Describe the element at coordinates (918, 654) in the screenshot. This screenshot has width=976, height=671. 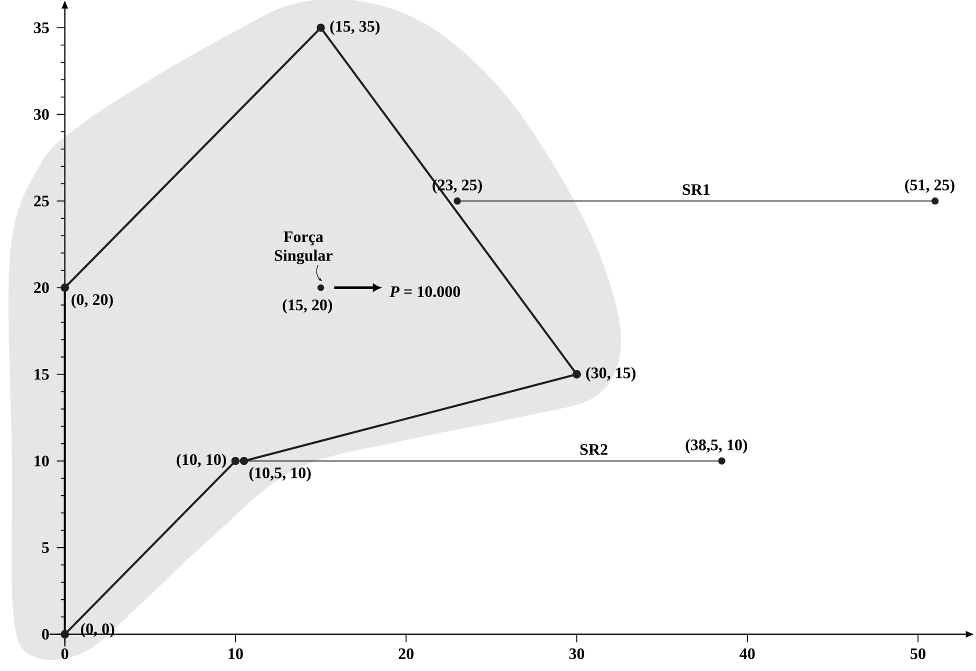
I see `x-tick-label: 50` at that location.